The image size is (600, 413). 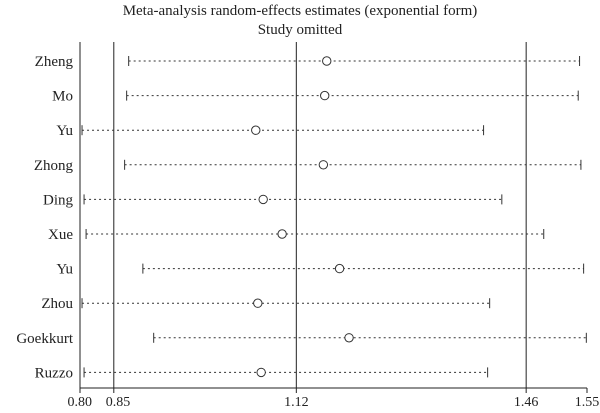 What do you see at coordinates (57, 304) in the screenshot?
I see `study-label: Zhou` at bounding box center [57, 304].